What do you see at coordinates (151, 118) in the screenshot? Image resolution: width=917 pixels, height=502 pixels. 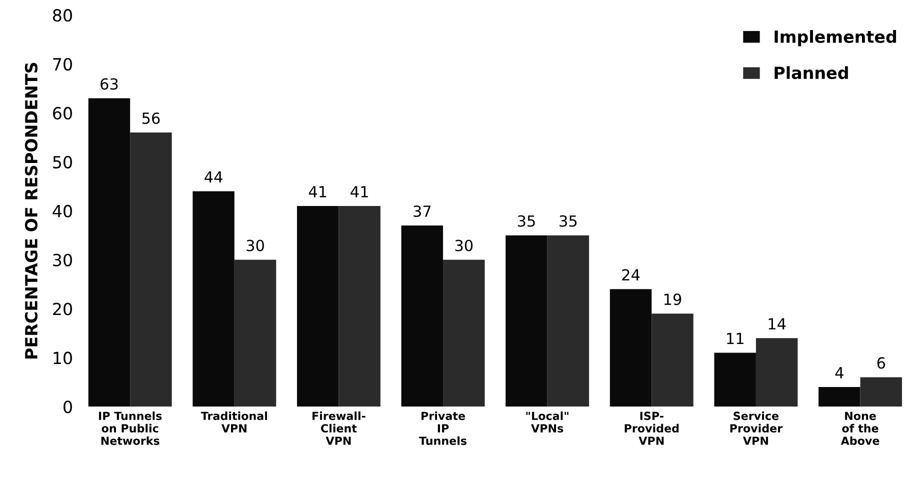 I see `data-label: 56` at bounding box center [151, 118].